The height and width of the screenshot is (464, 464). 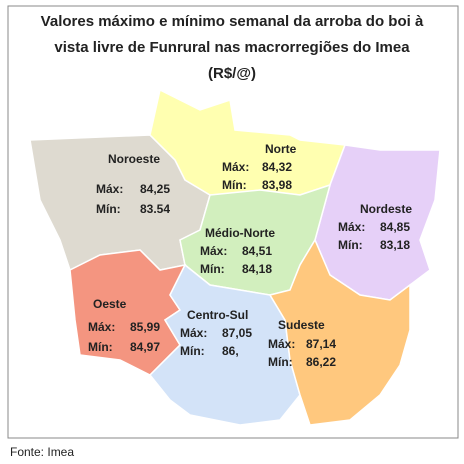 What do you see at coordinates (386, 209) in the screenshot?
I see `region-name: Nordeste` at bounding box center [386, 209].